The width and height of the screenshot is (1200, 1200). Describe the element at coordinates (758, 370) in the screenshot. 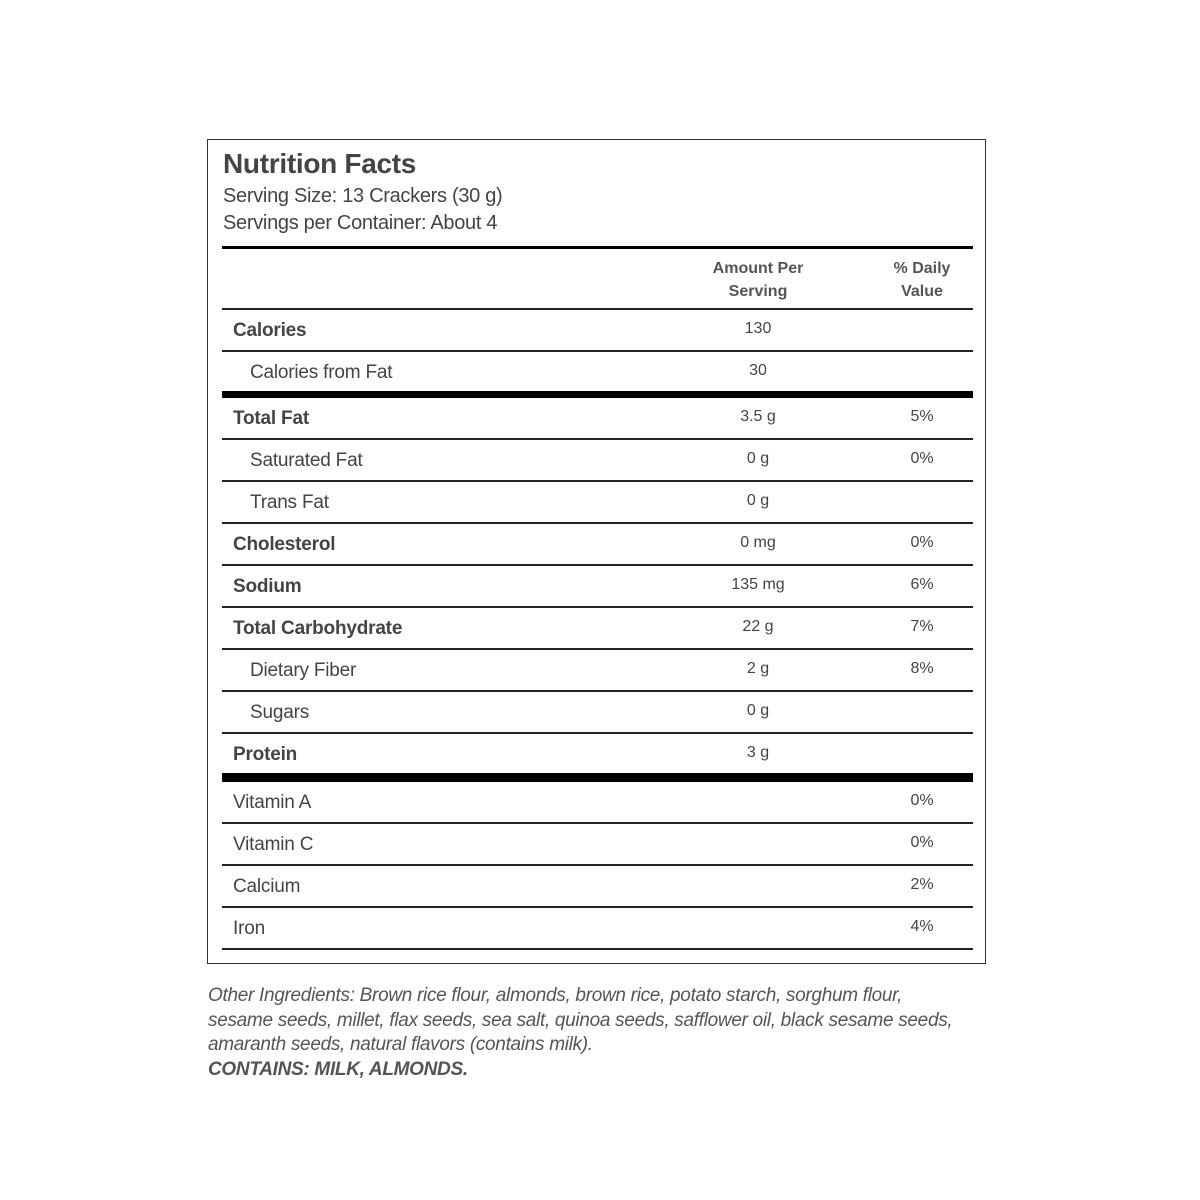

I see `nutrient-amount: 30` at that location.